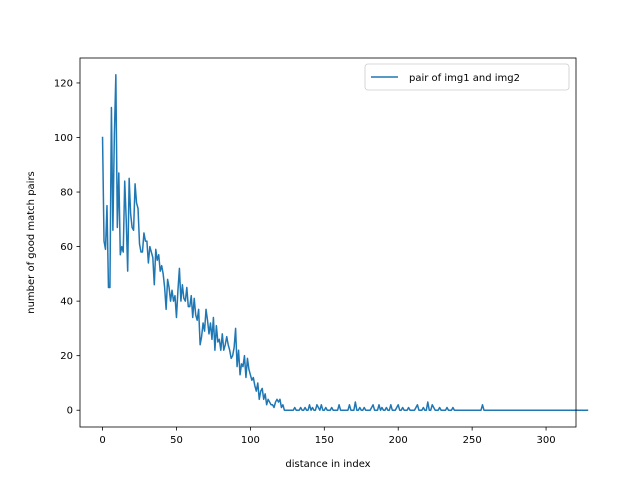 The width and height of the screenshot is (640, 480). I want to click on y-axis-label: number of good match pairs, so click(31, 242).